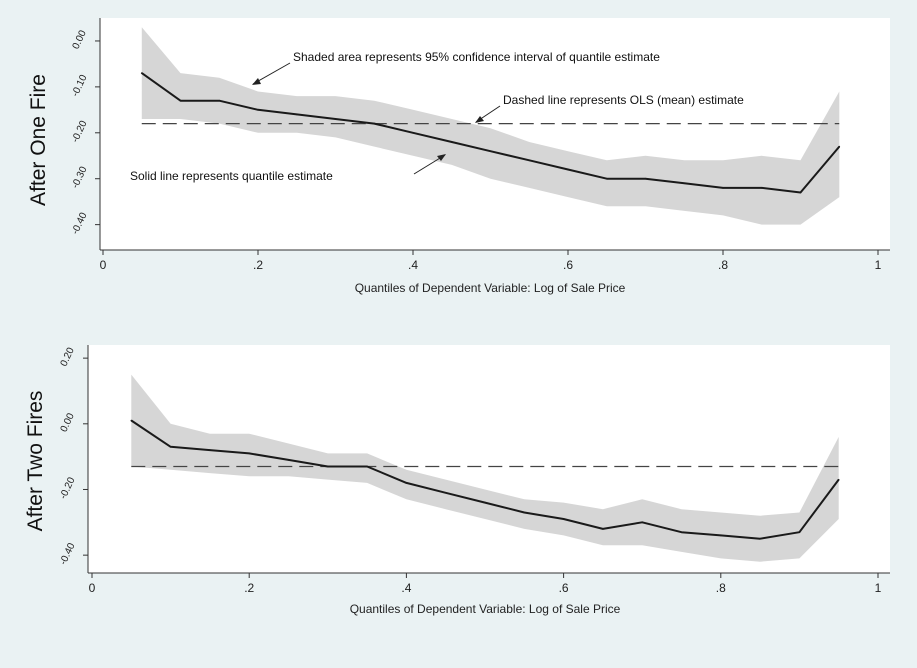 The height and width of the screenshot is (668, 917). Describe the element at coordinates (35, 461) in the screenshot. I see `y-axis-title: After Two Fires` at that location.